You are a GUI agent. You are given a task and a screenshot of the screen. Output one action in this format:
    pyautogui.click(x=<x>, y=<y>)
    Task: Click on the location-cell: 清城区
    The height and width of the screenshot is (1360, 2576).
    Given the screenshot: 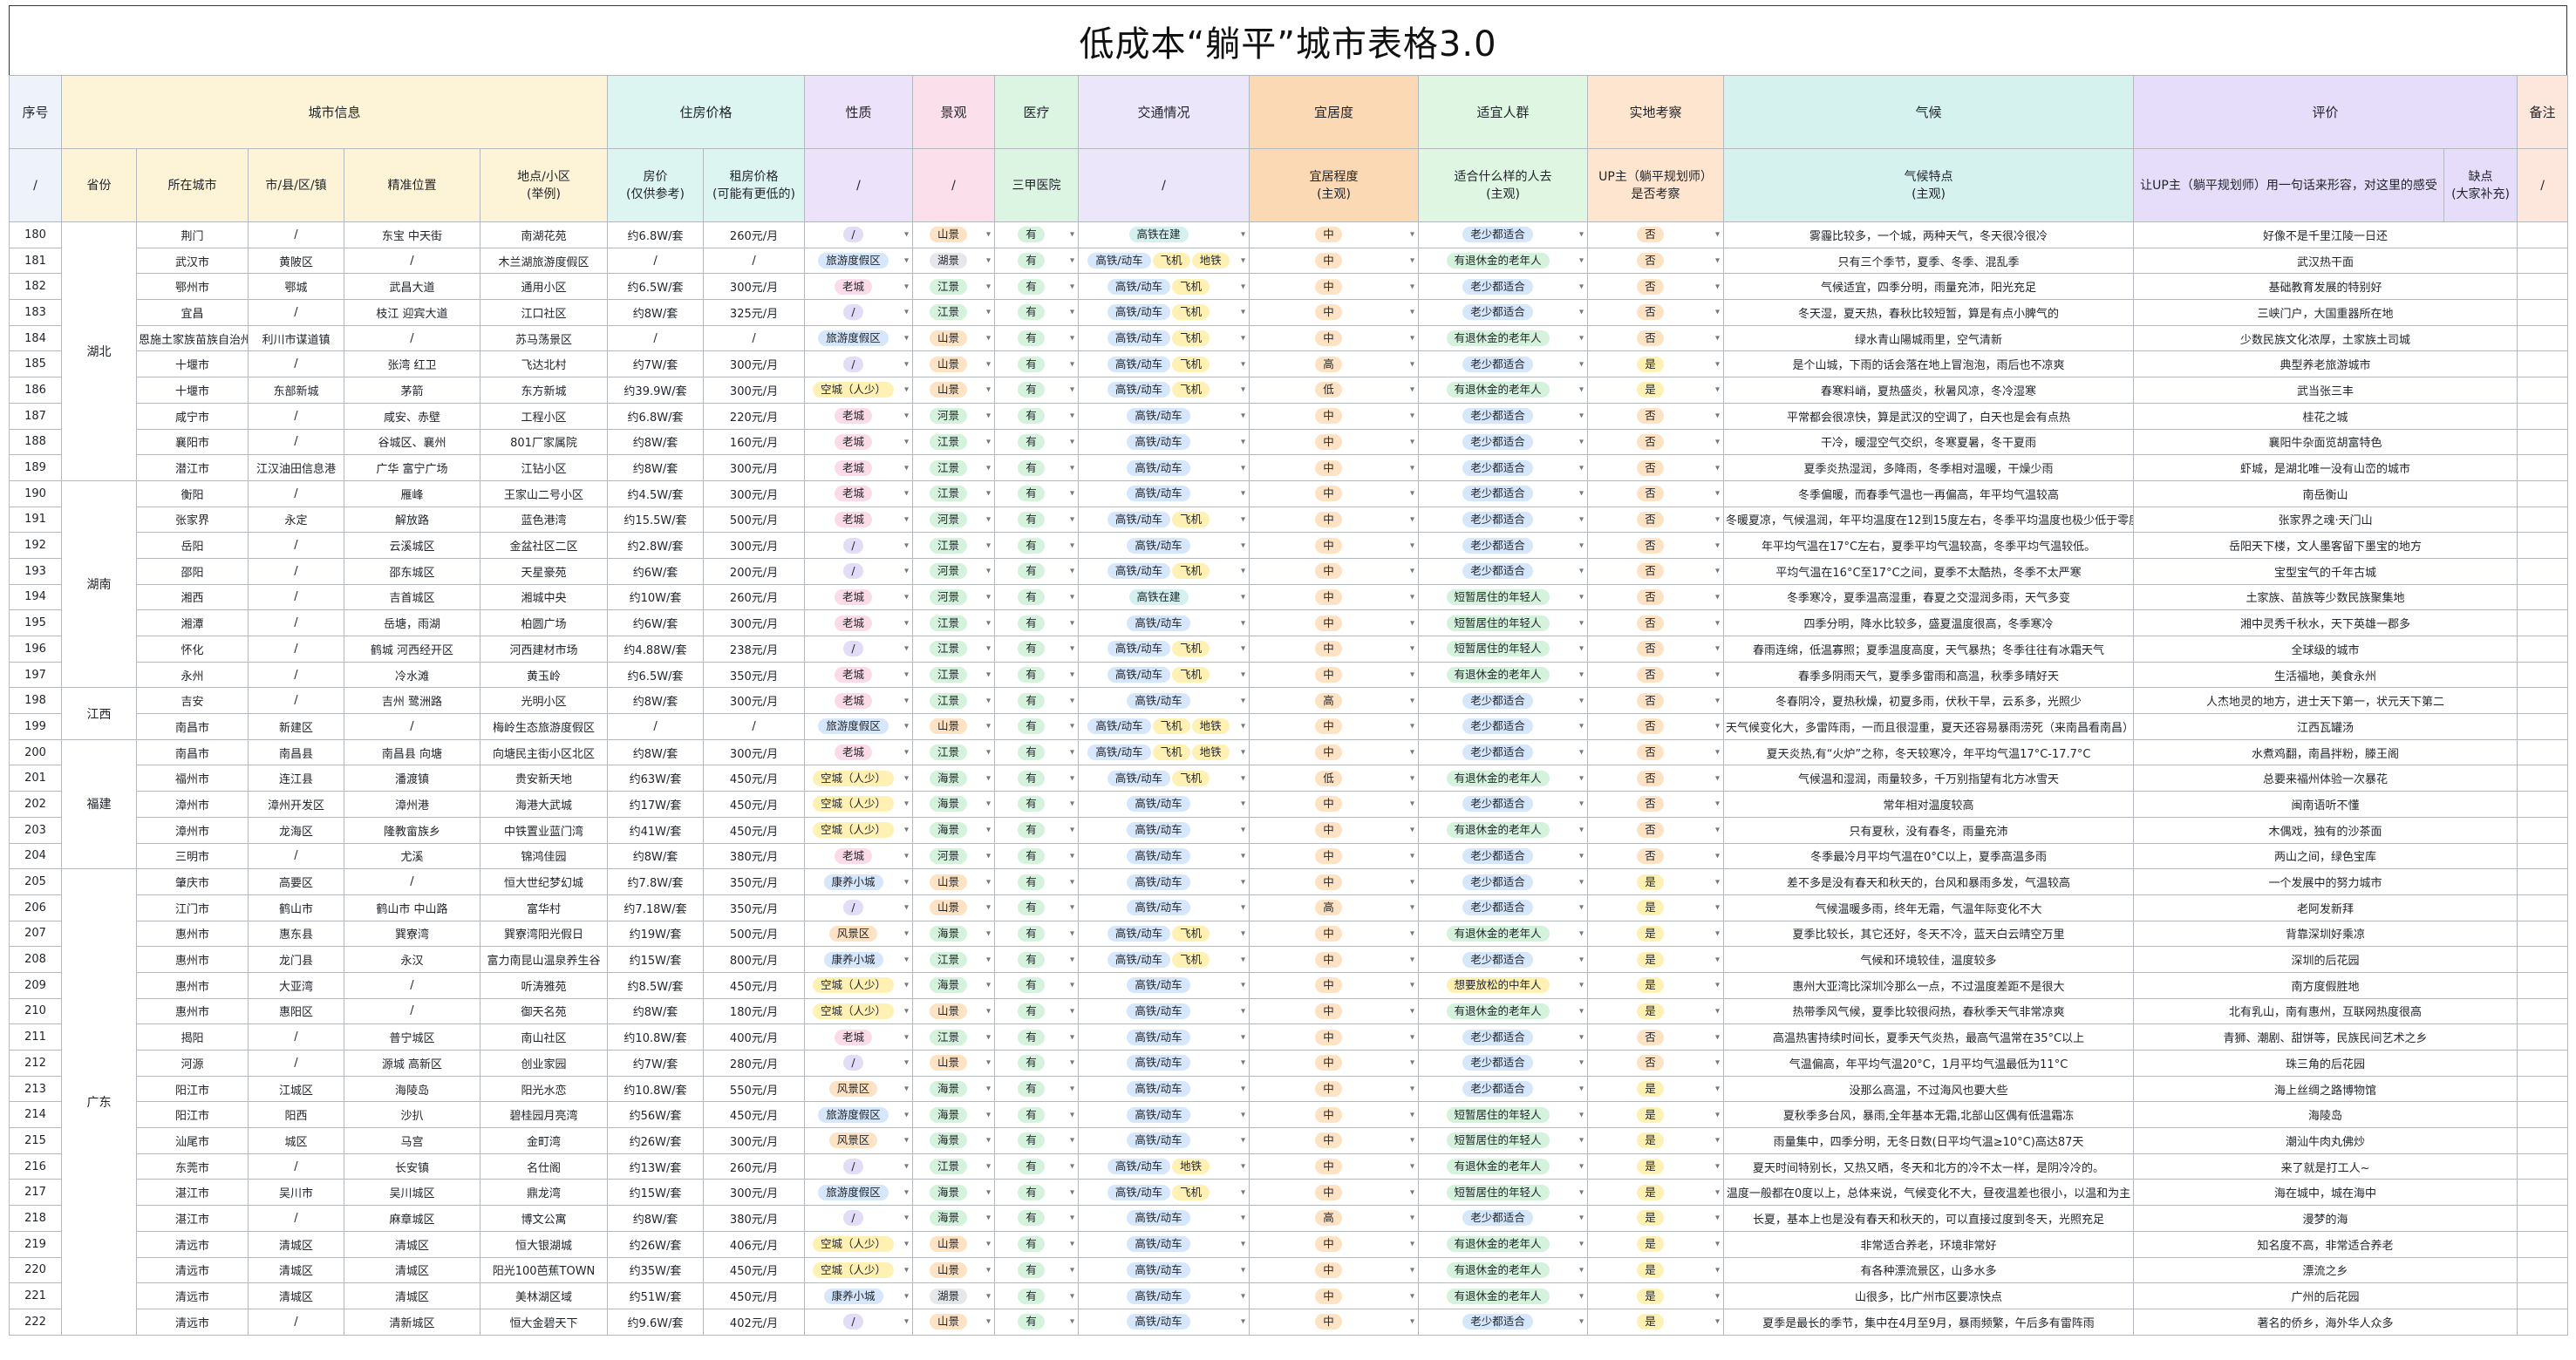 What is the action you would take?
    pyautogui.click(x=412, y=1295)
    